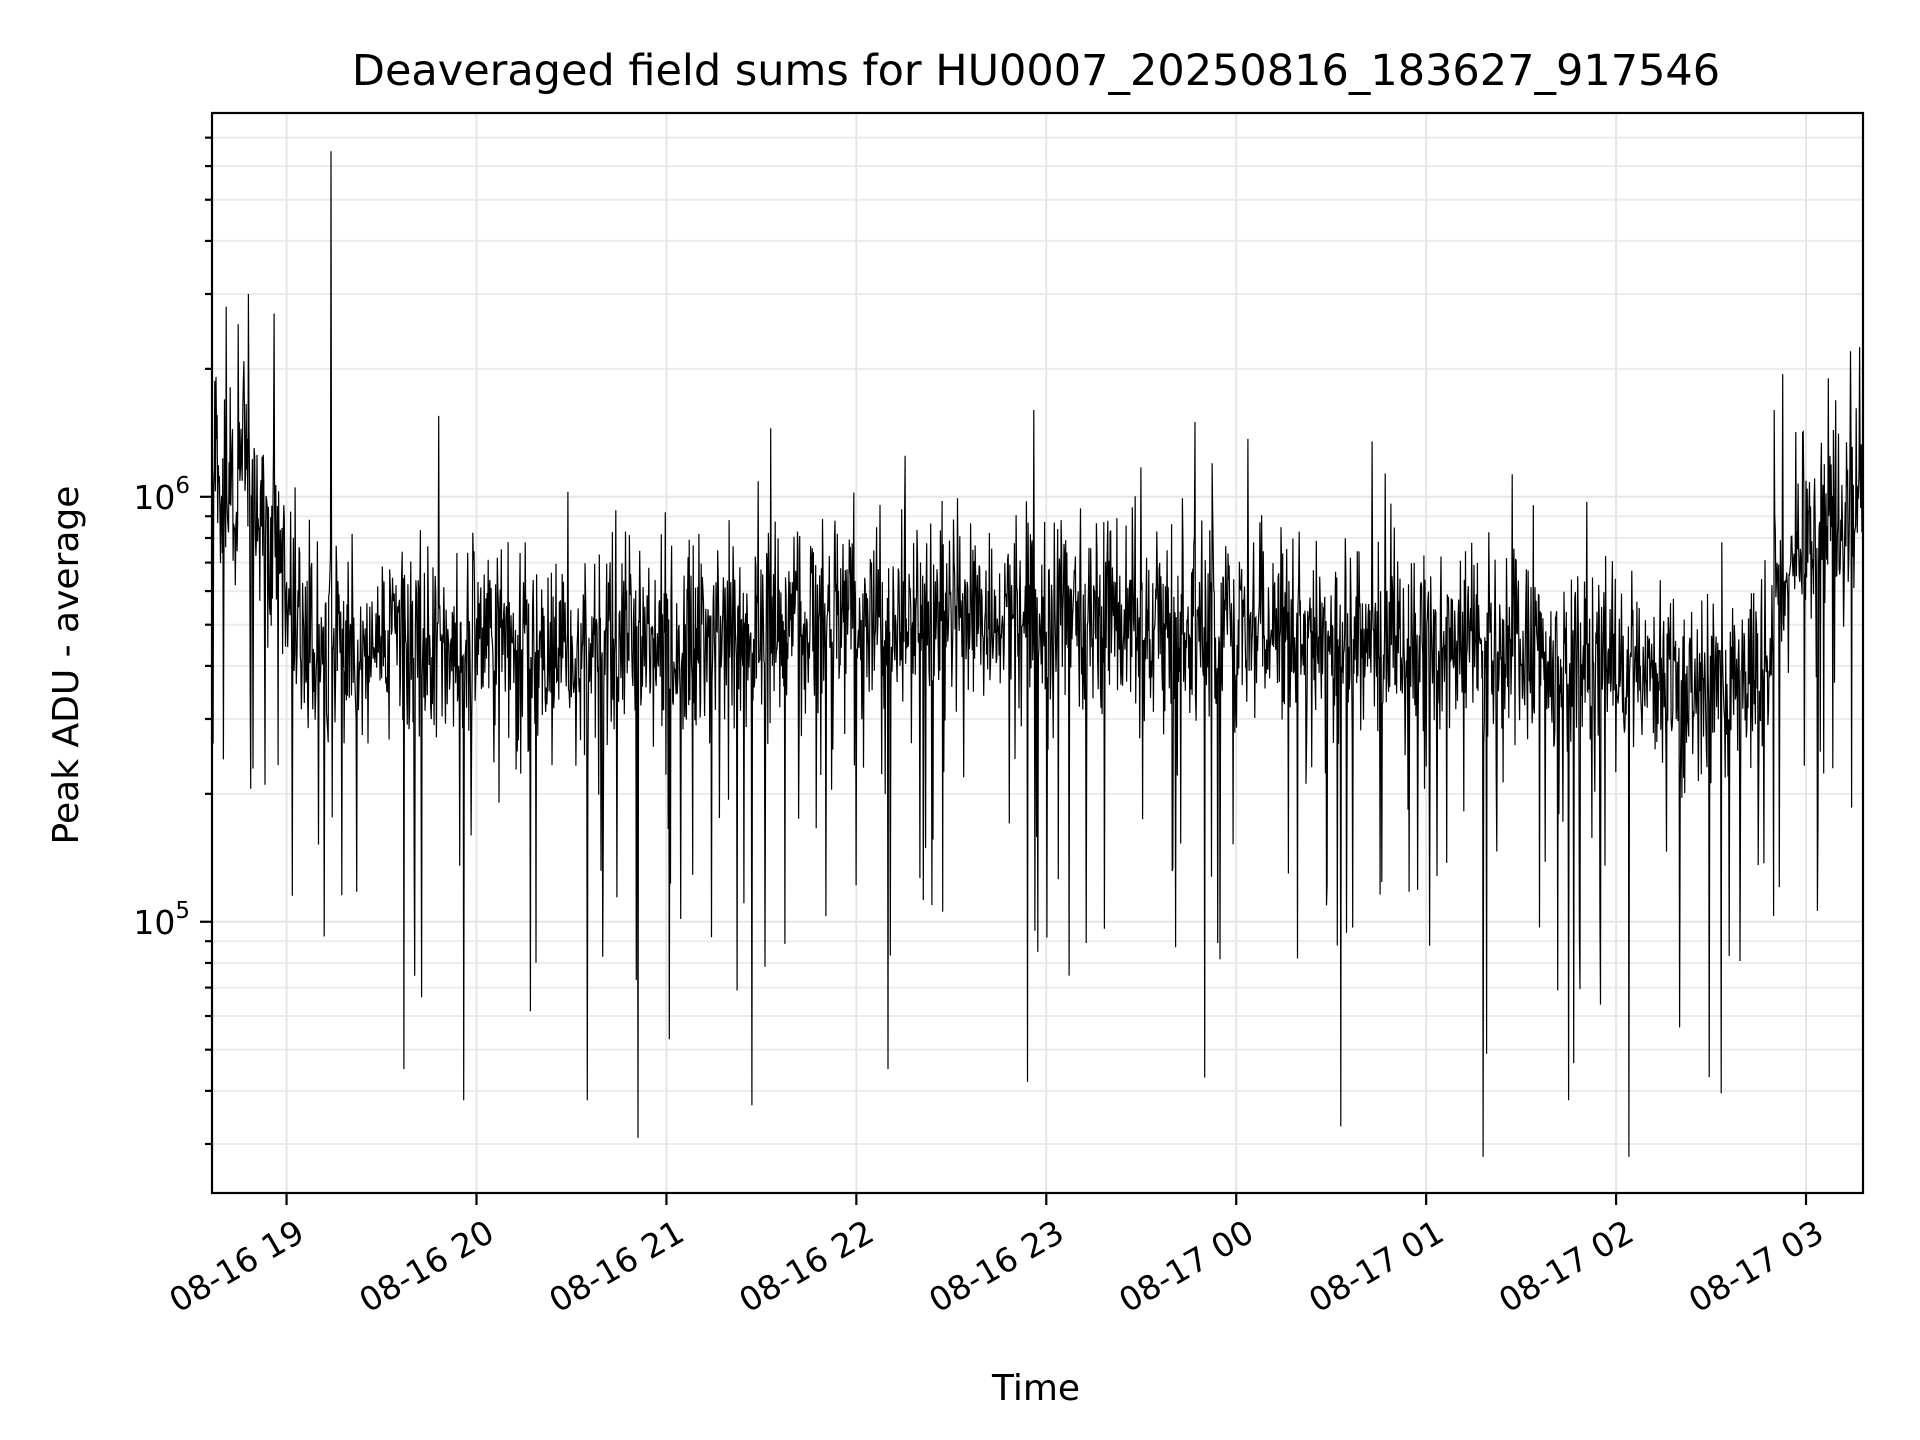 Image resolution: width=1920 pixels, height=1440 pixels. Describe the element at coordinates (426, 1266) in the screenshot. I see `x-tick-label: 08-16 20` at that location.